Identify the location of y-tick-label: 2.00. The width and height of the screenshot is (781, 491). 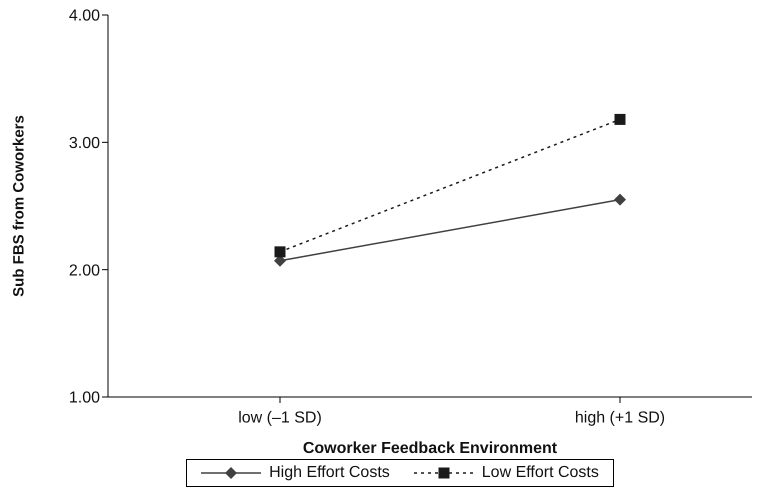
(84, 271).